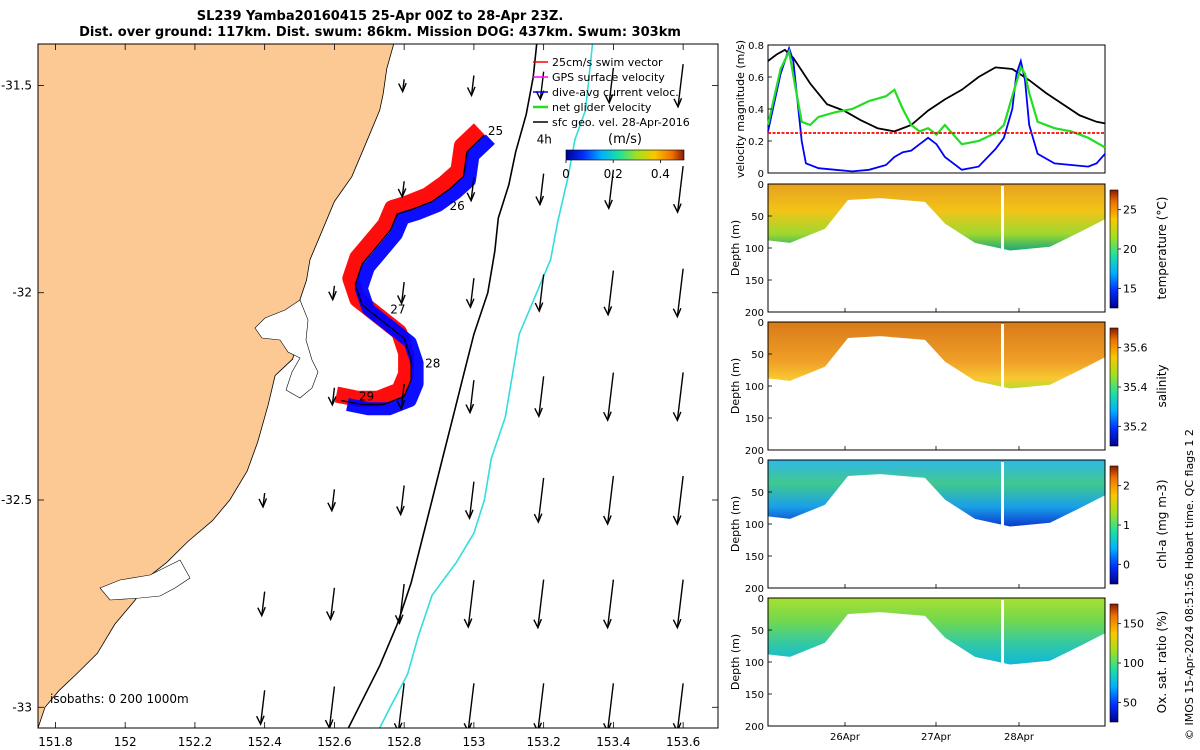 This screenshot has width=1200, height=750. Describe the element at coordinates (473, 742) in the screenshot. I see `x-tick-label: 153` at that location.